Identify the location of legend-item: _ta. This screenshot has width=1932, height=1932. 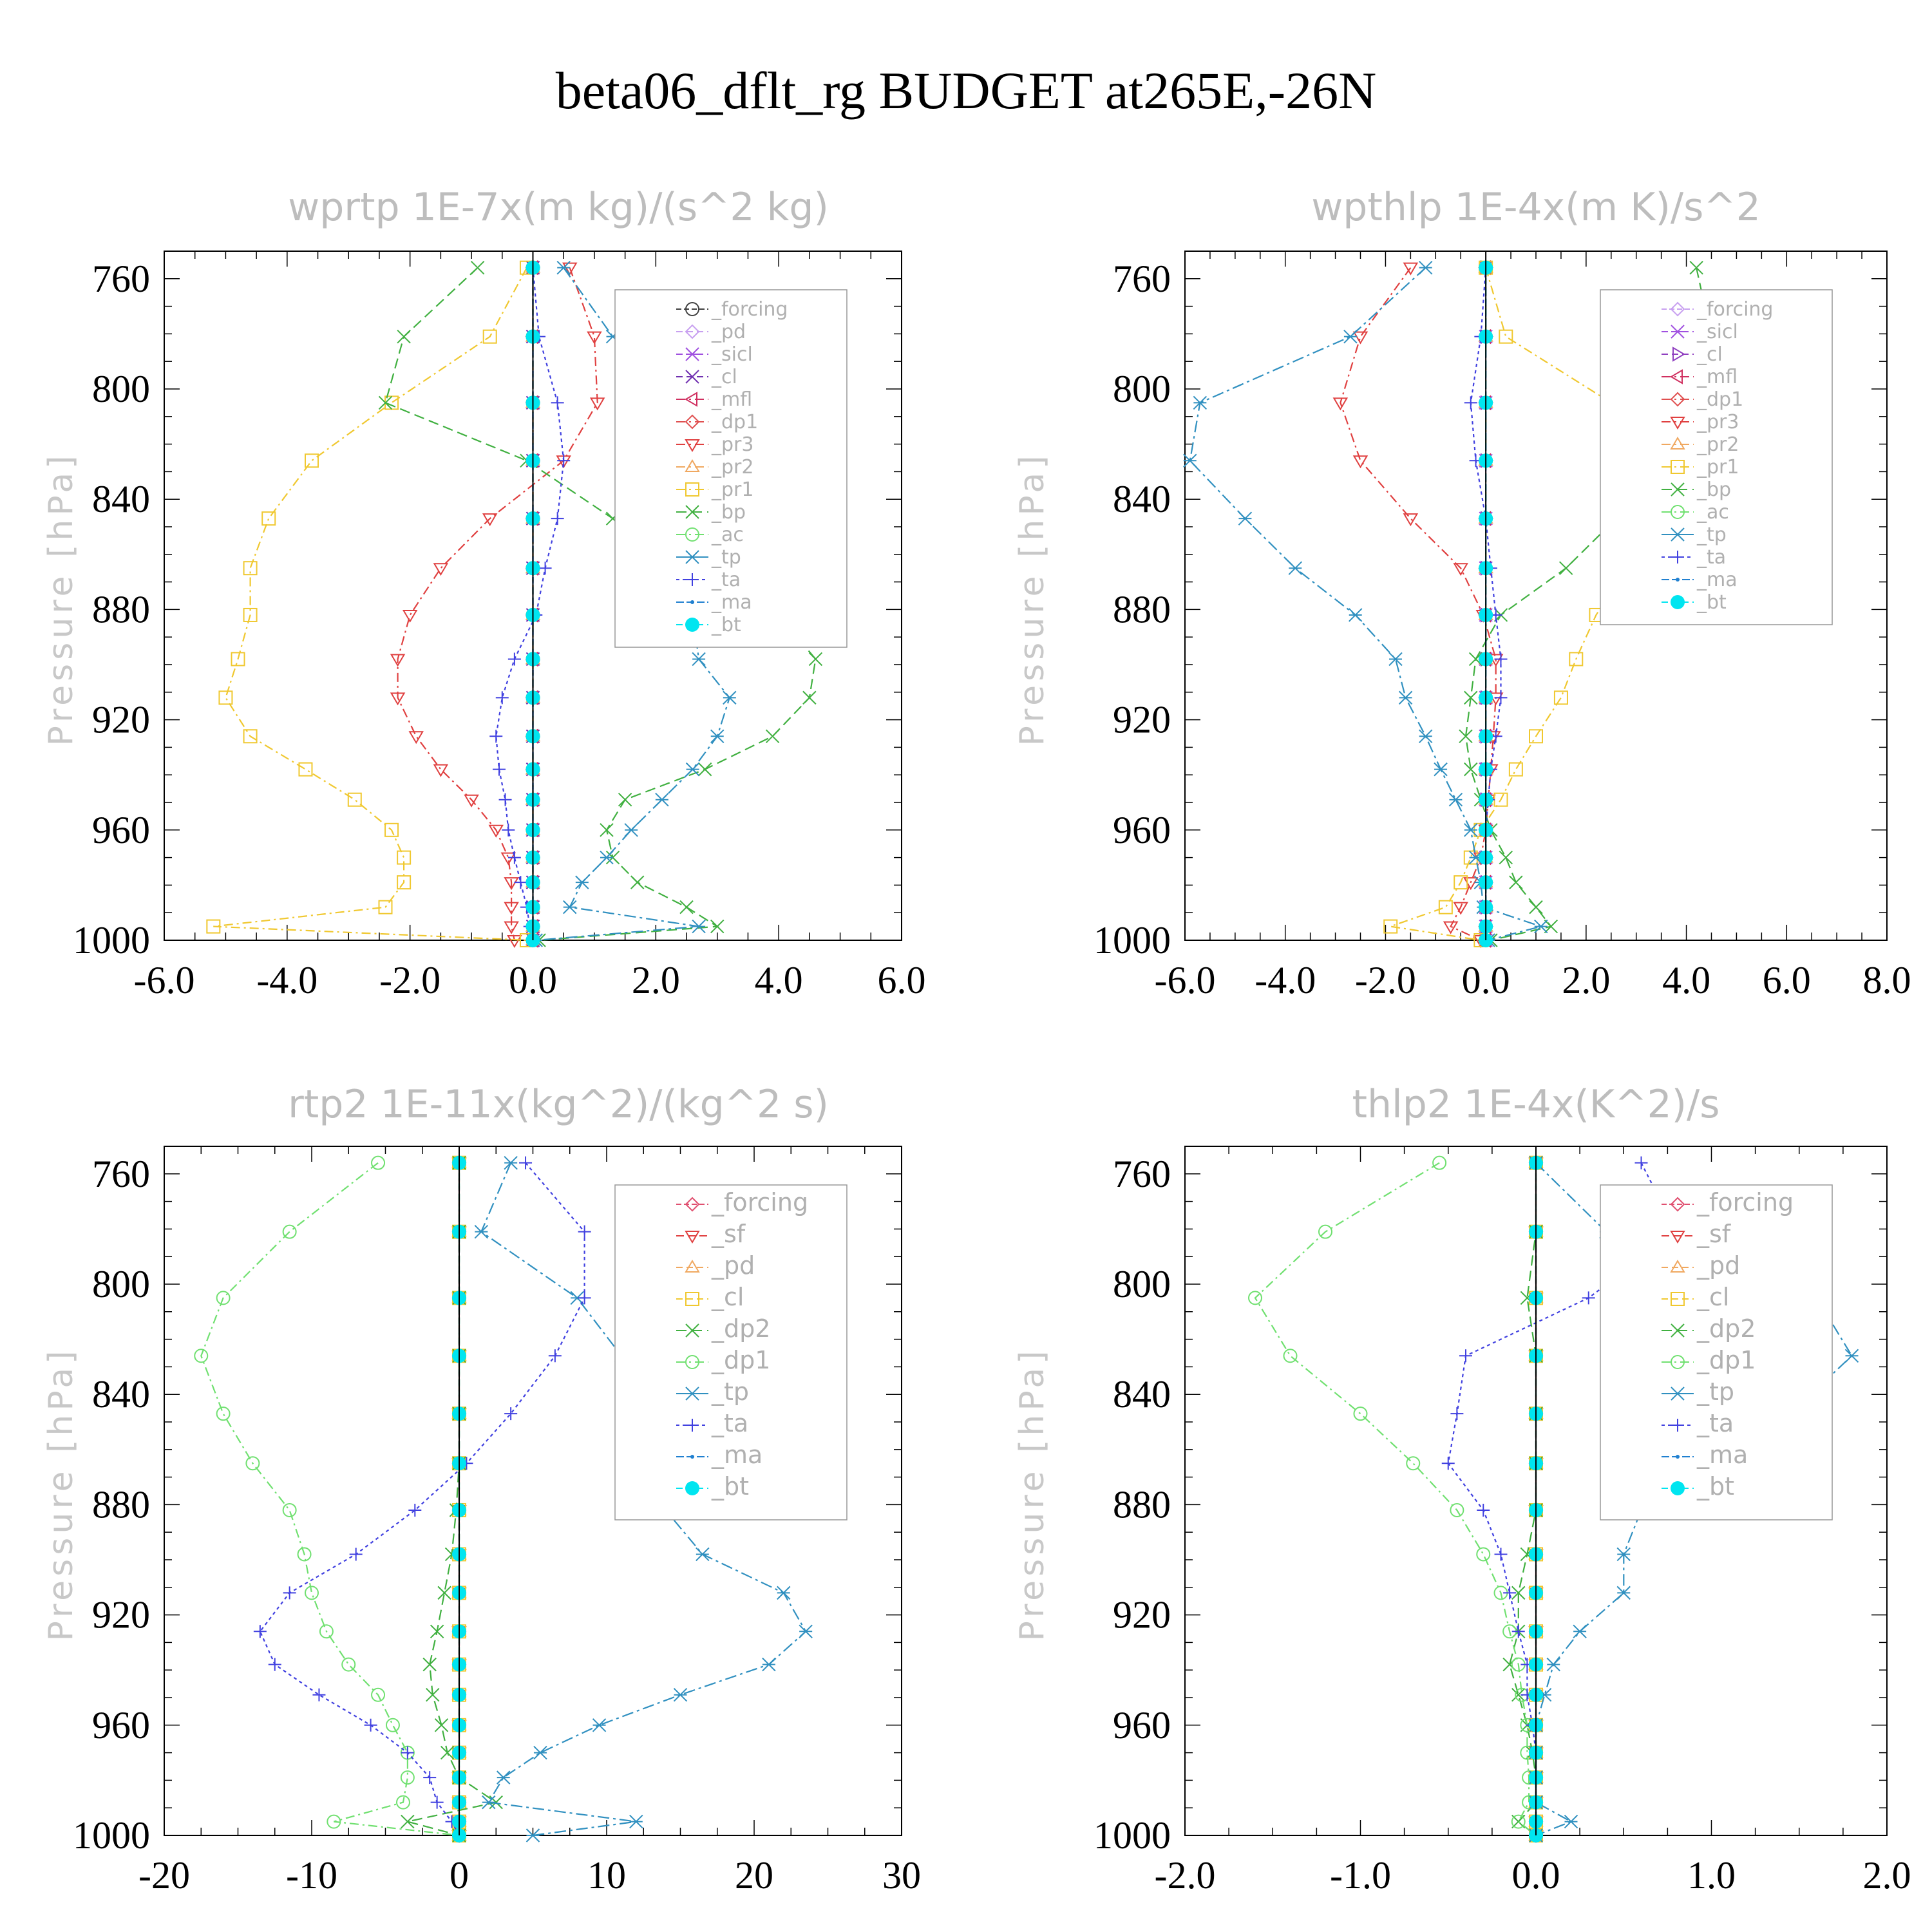
(1698, 1423).